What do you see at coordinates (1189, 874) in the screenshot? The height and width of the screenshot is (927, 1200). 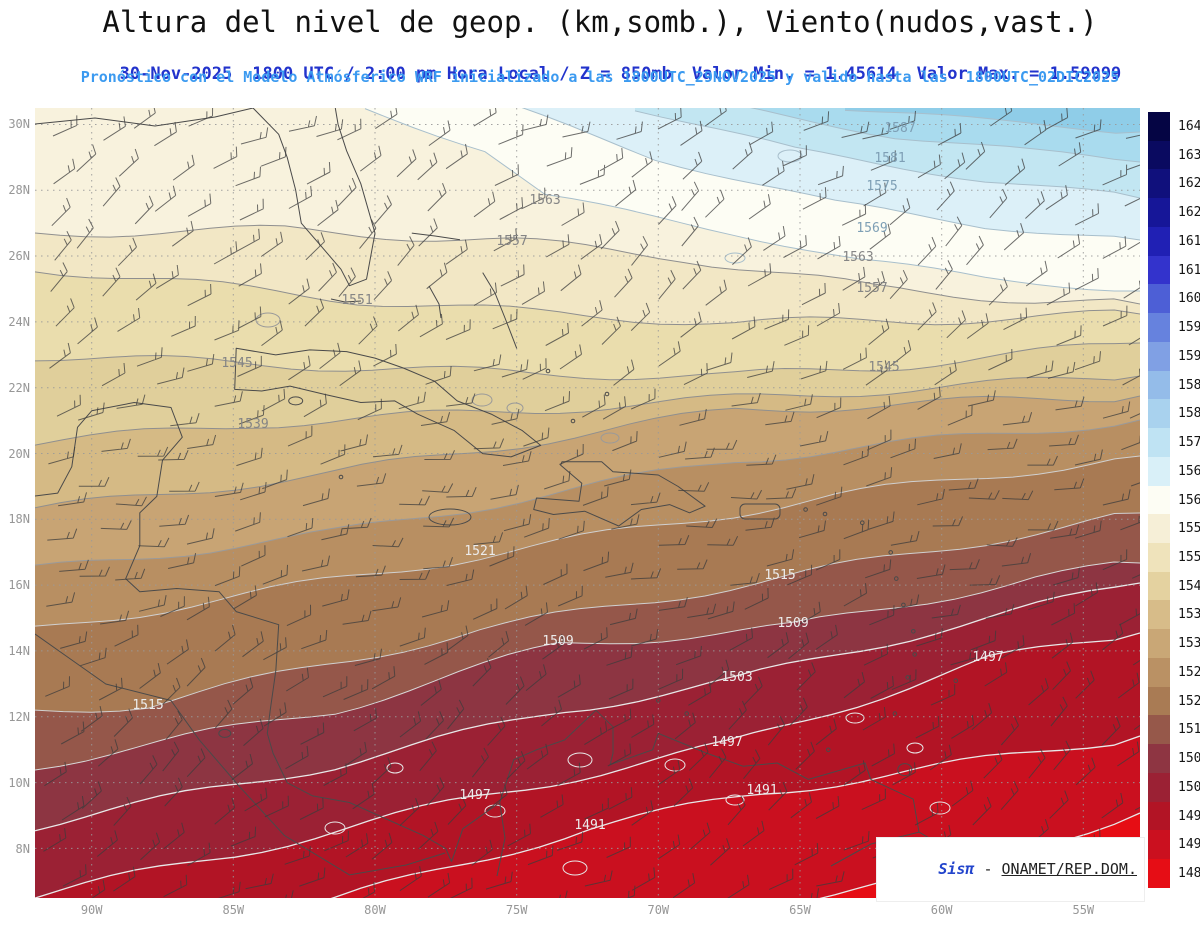 I see `colorbar-label: 1485` at bounding box center [1189, 874].